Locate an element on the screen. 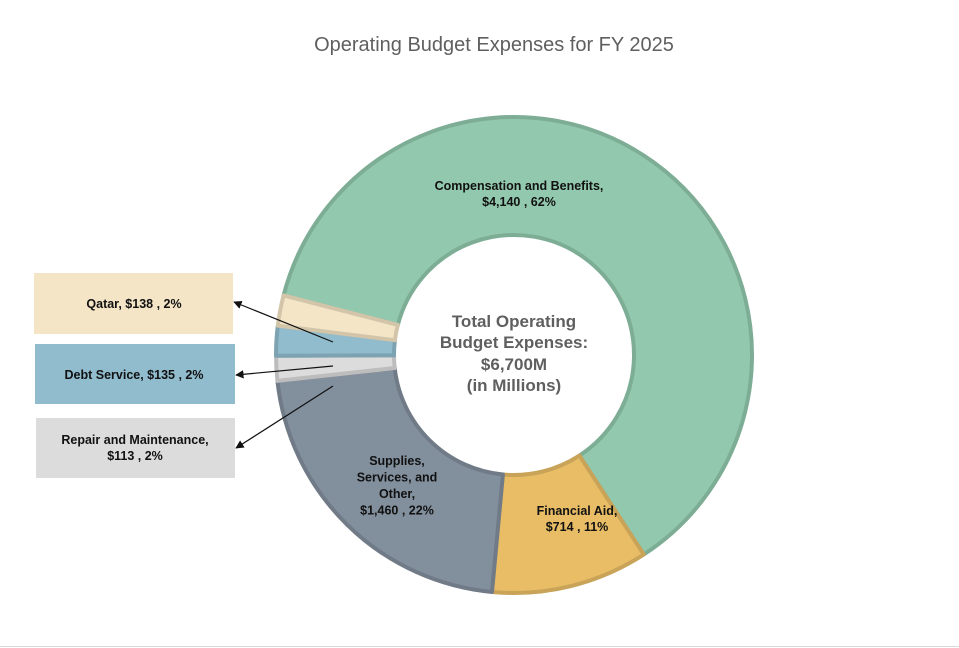 The image size is (959, 648). callout-debt-service: Debt Service, $135 , 2% is located at coordinates (184, 374).